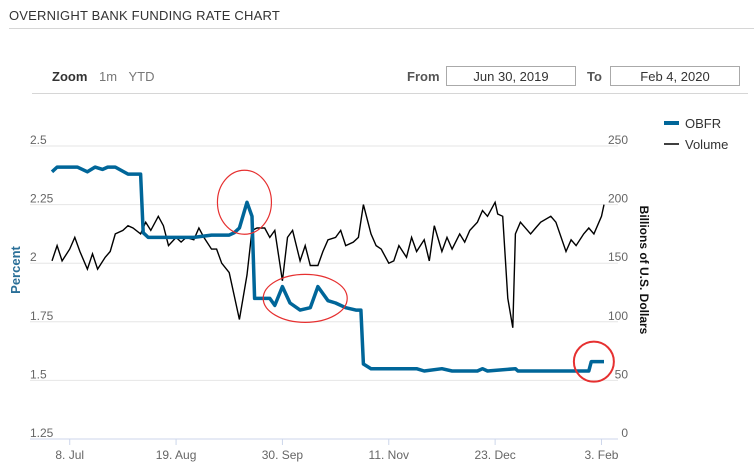 The height and width of the screenshot is (474, 756). I want to click on highlight-circle, so click(593, 361).